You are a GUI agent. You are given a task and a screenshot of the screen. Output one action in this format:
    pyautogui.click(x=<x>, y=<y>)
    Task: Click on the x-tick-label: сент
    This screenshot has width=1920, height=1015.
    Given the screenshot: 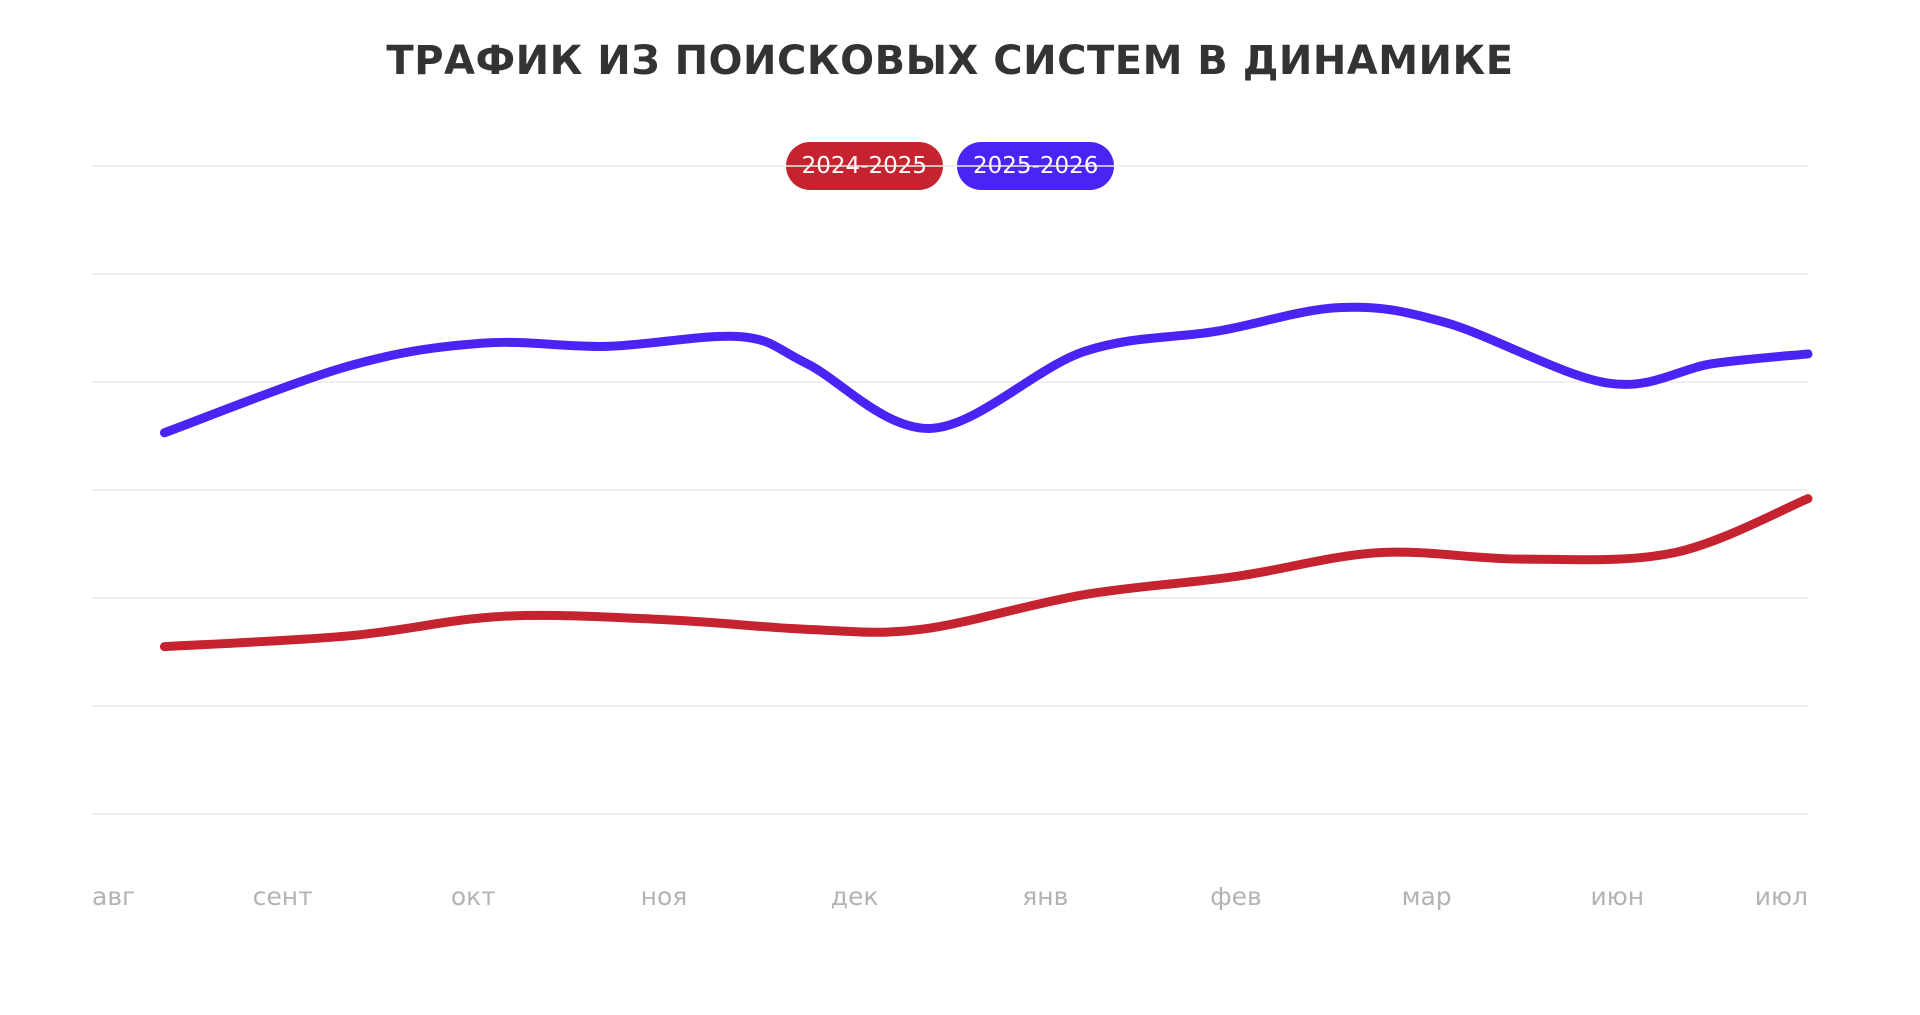 What is the action you would take?
    pyautogui.click(x=283, y=896)
    